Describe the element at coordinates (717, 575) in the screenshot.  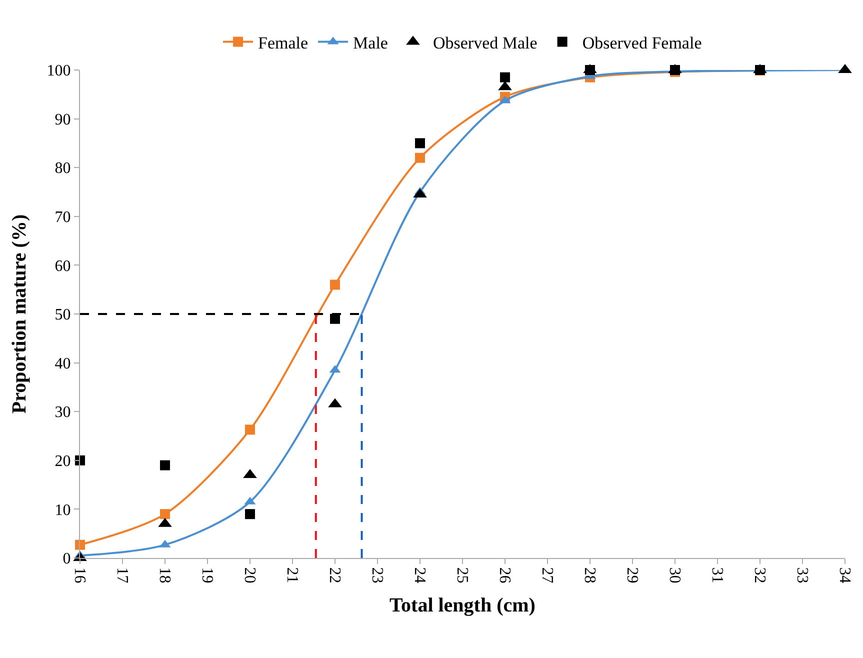
I see `x-tick-label: 31` at that location.